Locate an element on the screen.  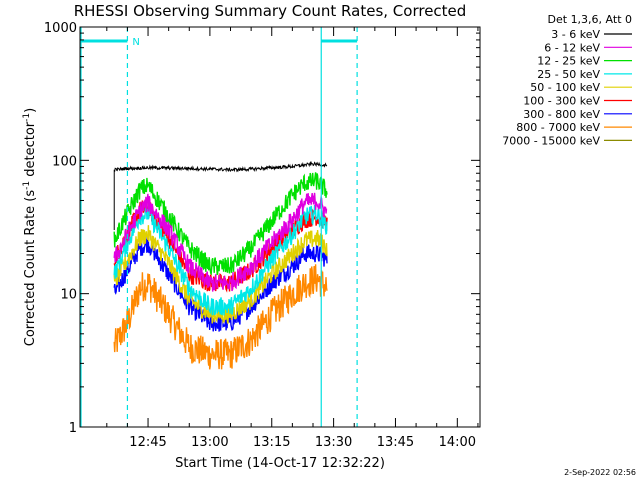
series-50-100keV-line is located at coordinates (220, 275).